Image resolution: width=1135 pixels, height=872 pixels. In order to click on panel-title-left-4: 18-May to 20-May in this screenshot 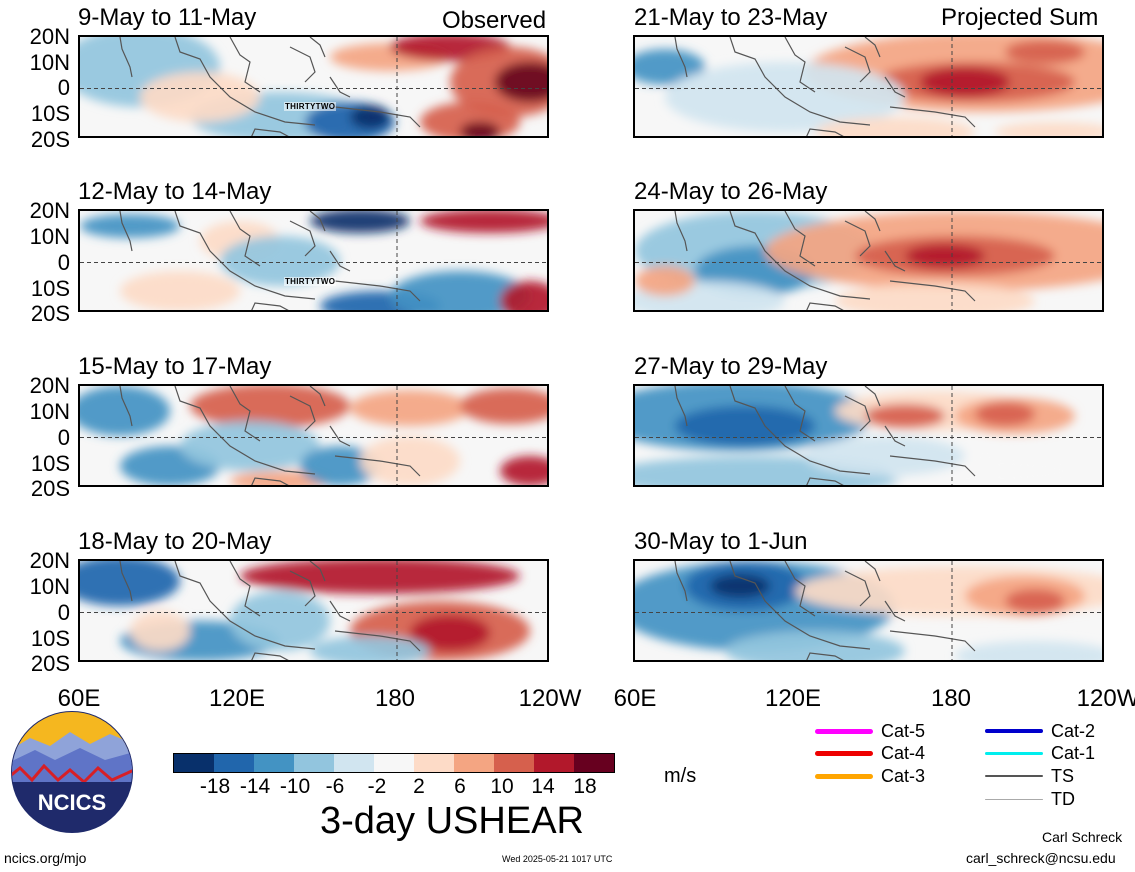, I will do `click(175, 541)`.